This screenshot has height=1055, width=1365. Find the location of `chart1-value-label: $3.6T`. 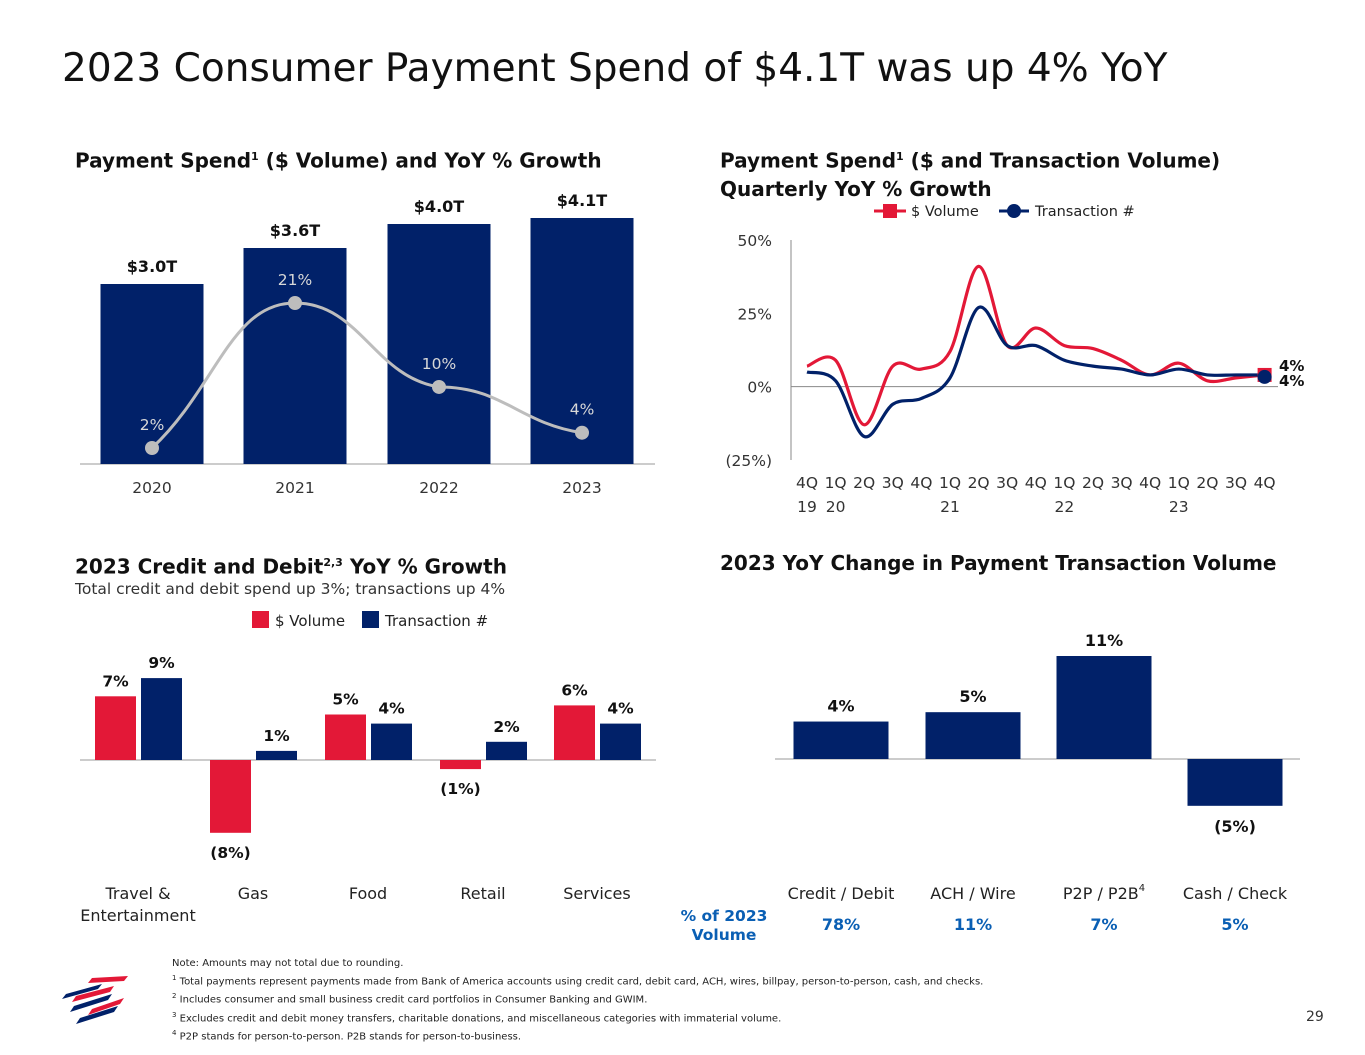

chart1-value-label: $3.6T is located at coordinates (295, 230).